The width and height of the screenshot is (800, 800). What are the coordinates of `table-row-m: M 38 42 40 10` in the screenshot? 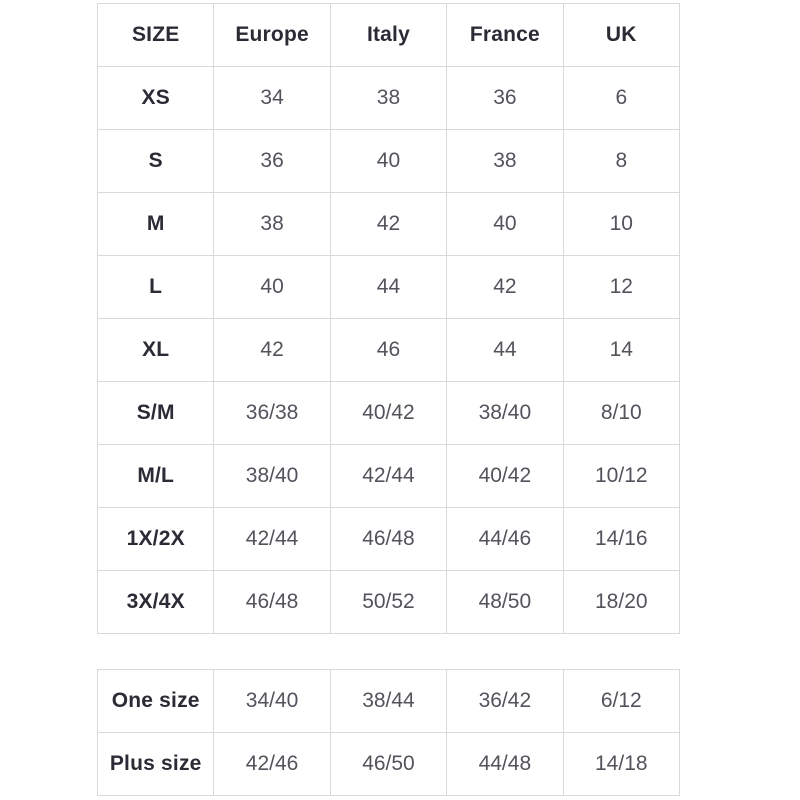 It's located at (388, 224).